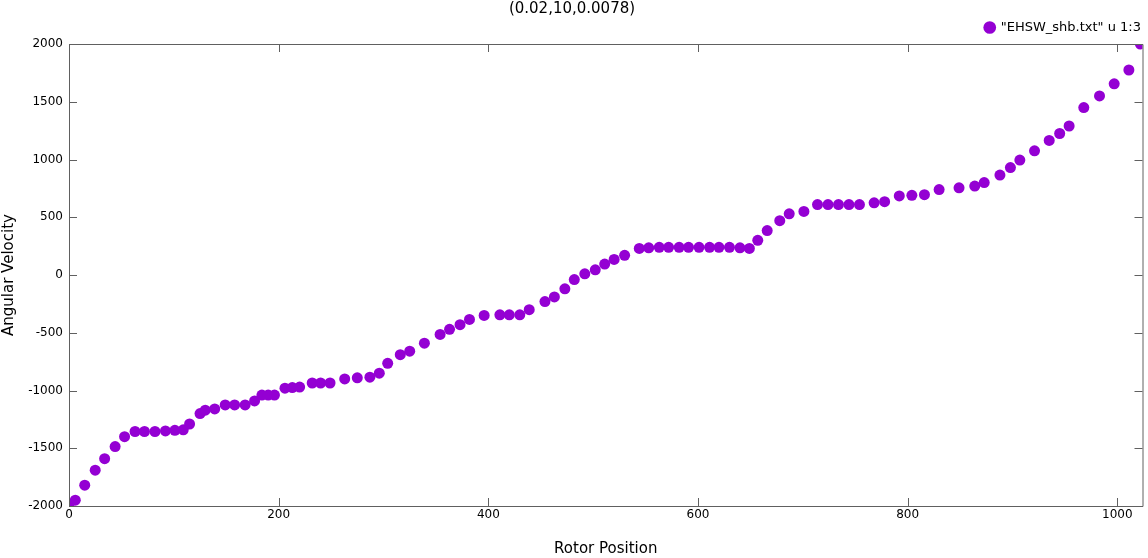 The image size is (1148, 558). I want to click on y-tick-label: 0, so click(59, 274).